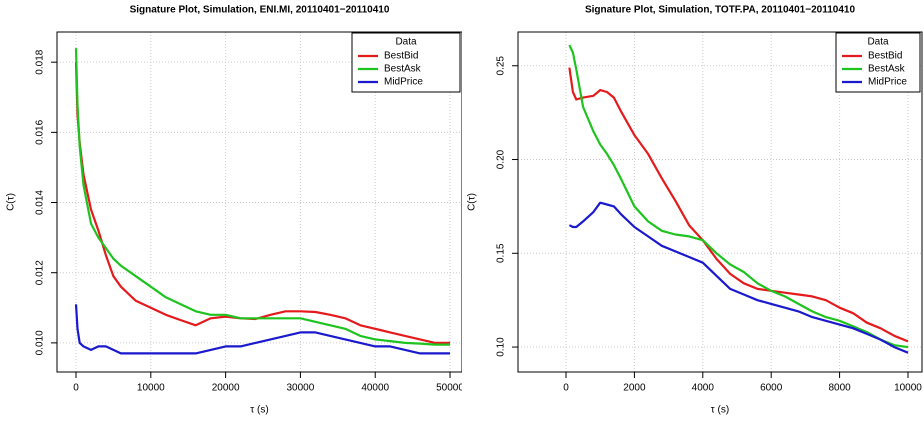  Describe the element at coordinates (40, 272) in the screenshot. I see `y-tick-label: 0.012` at that location.